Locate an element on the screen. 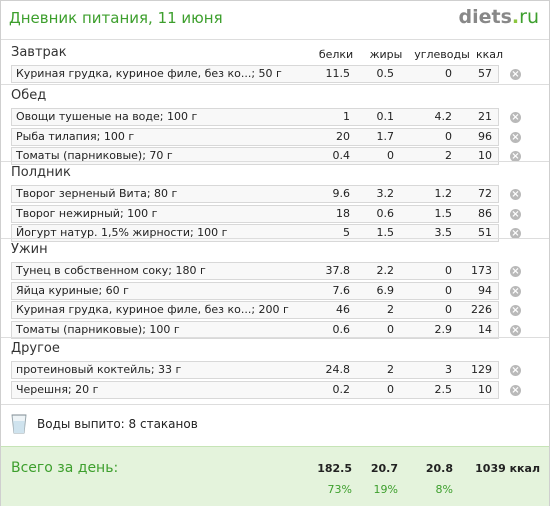 The height and width of the screenshot is (506, 550). food-row: Творог нежирный; 100 г 18 0.6 1.5 86 is located at coordinates (255, 213).